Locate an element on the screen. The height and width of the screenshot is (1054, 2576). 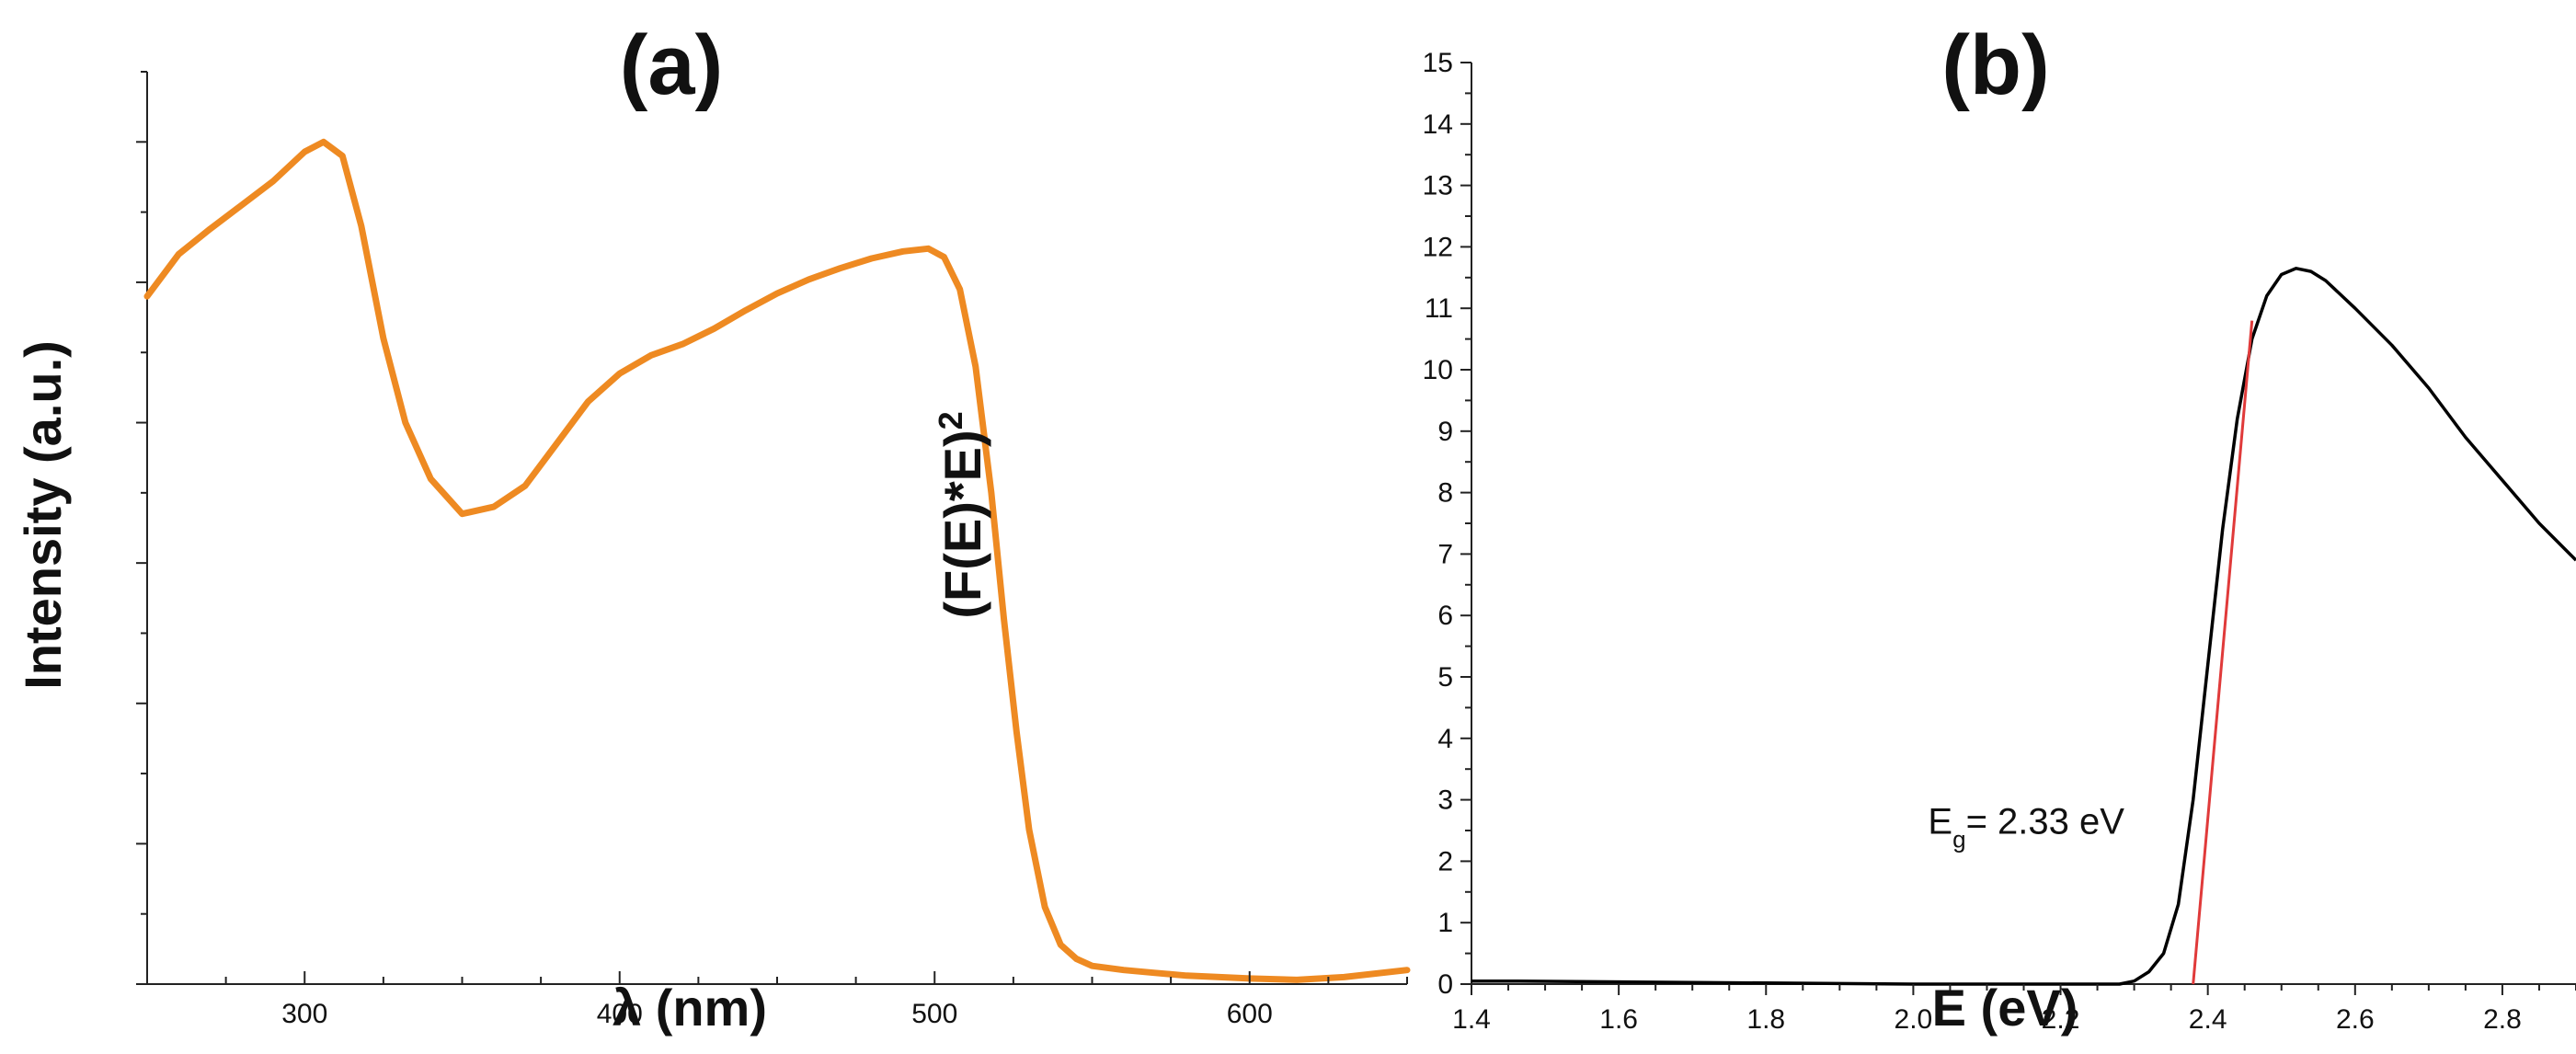
panel-b-y-tick-label: 11 is located at coordinates (1439, 308).